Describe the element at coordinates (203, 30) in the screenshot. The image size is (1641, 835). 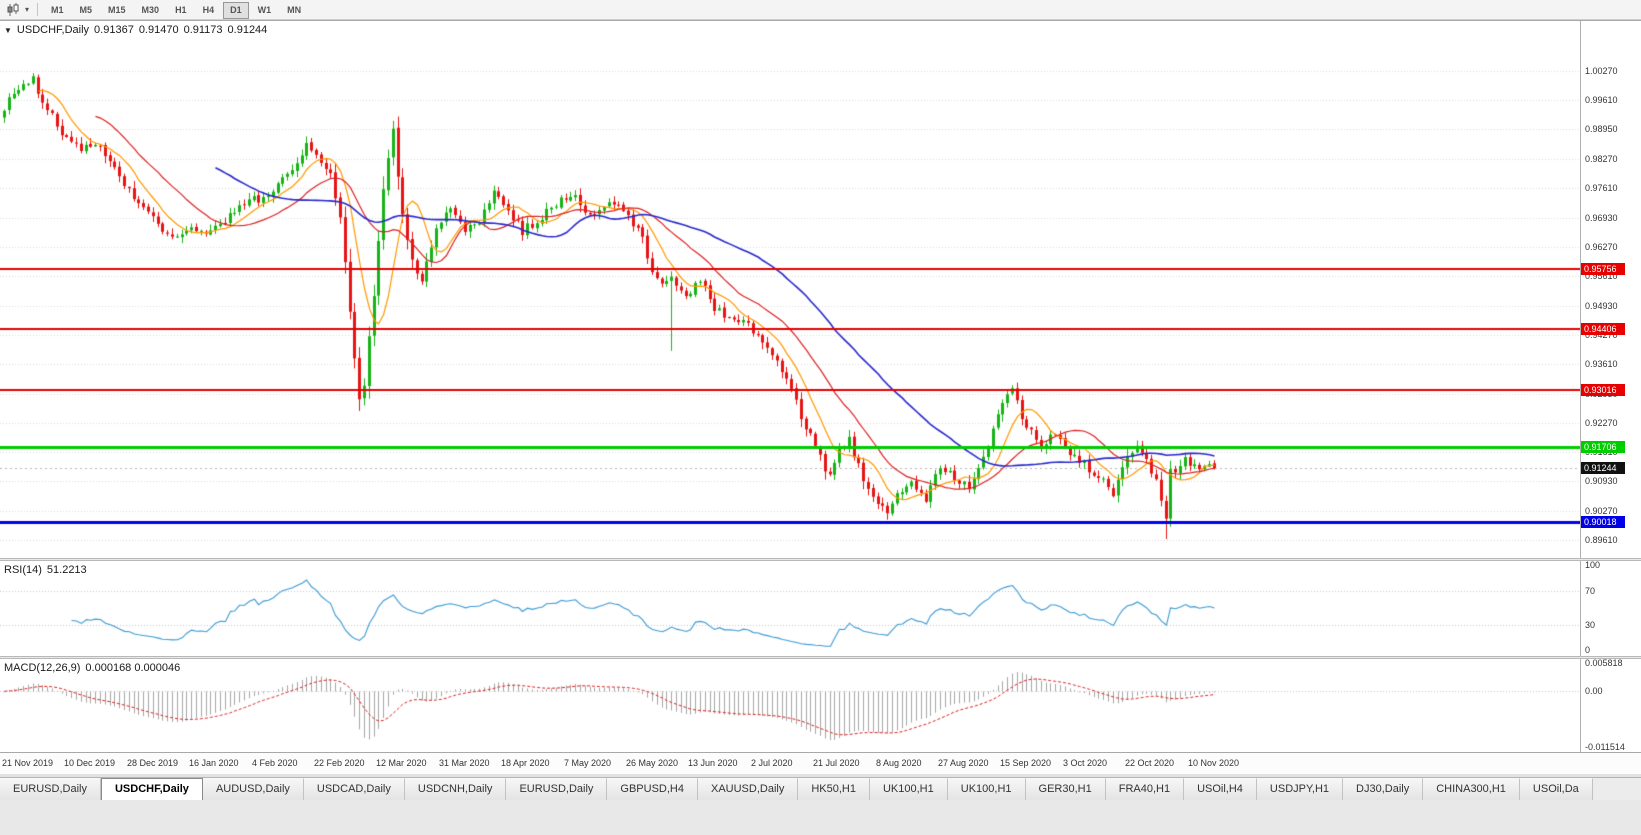
I see `ohlc-low-value: 0.91173` at that location.